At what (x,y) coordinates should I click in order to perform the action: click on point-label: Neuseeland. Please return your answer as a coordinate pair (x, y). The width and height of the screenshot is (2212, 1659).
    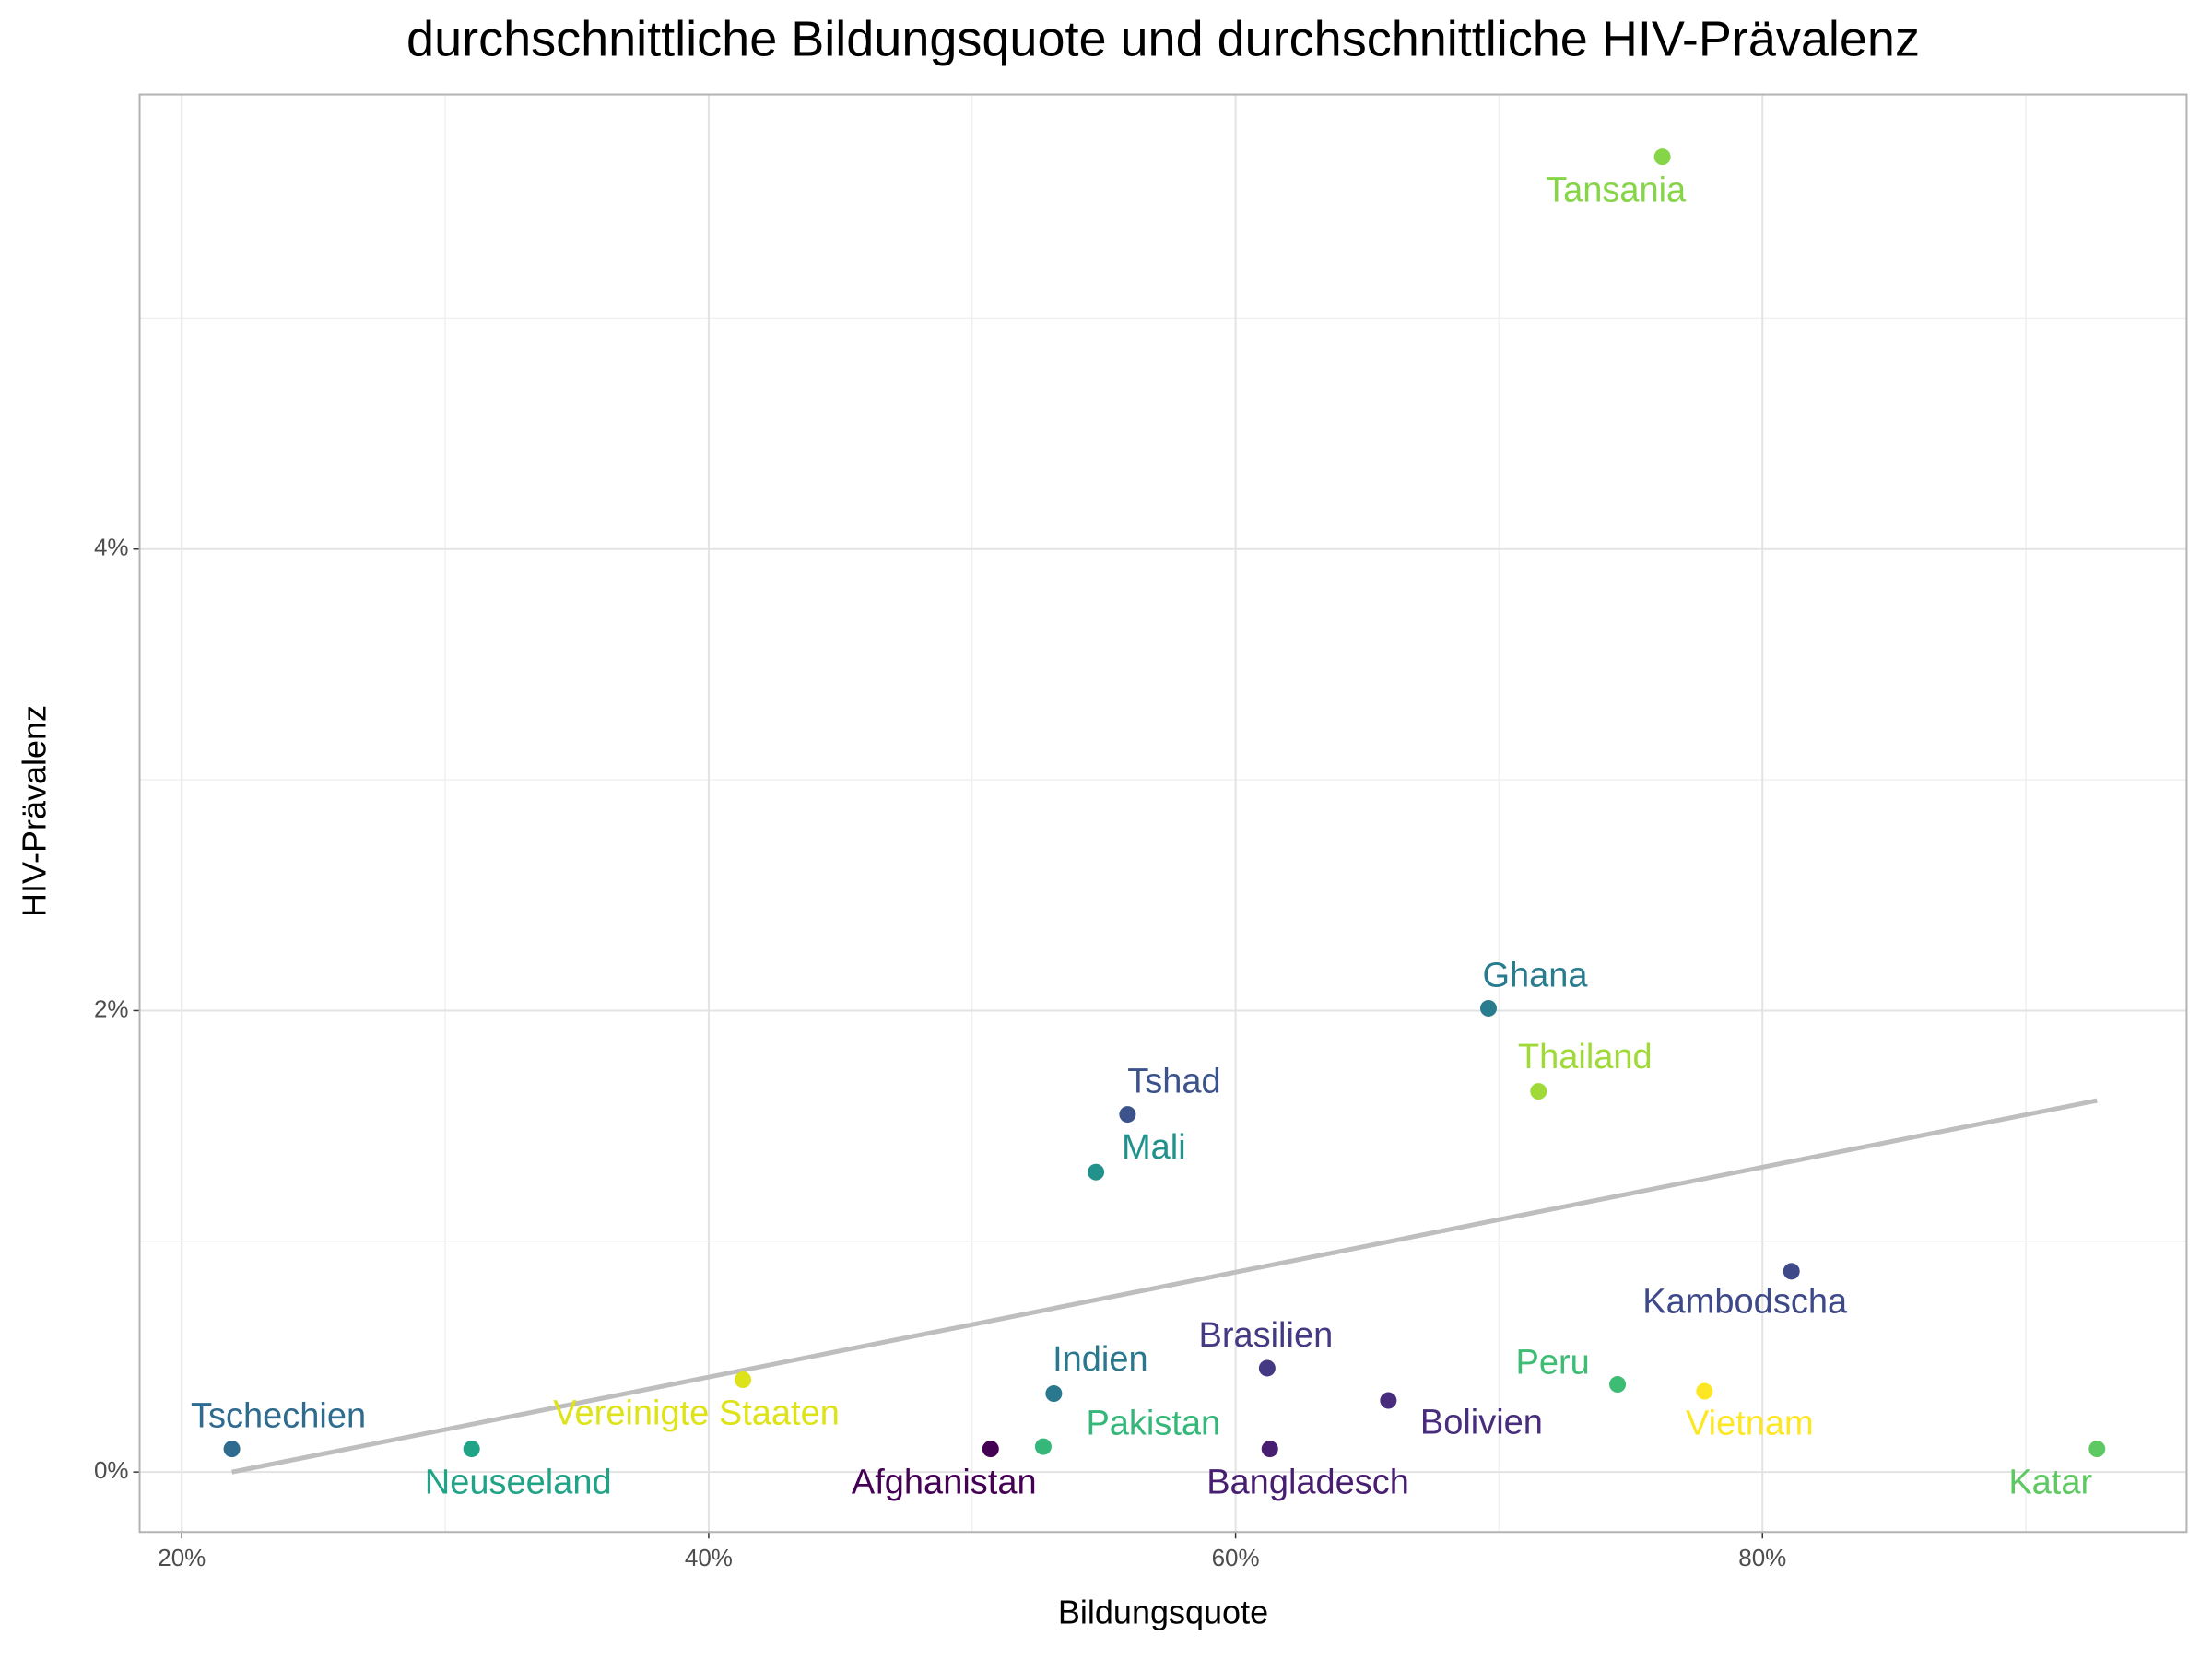
    Looking at the image, I should click on (518, 1482).